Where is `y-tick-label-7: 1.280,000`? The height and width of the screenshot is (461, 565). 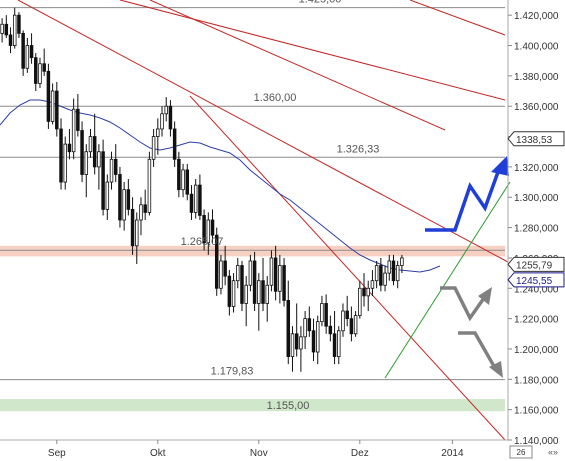 y-tick-label-7: 1.280,000 is located at coordinates (536, 229).